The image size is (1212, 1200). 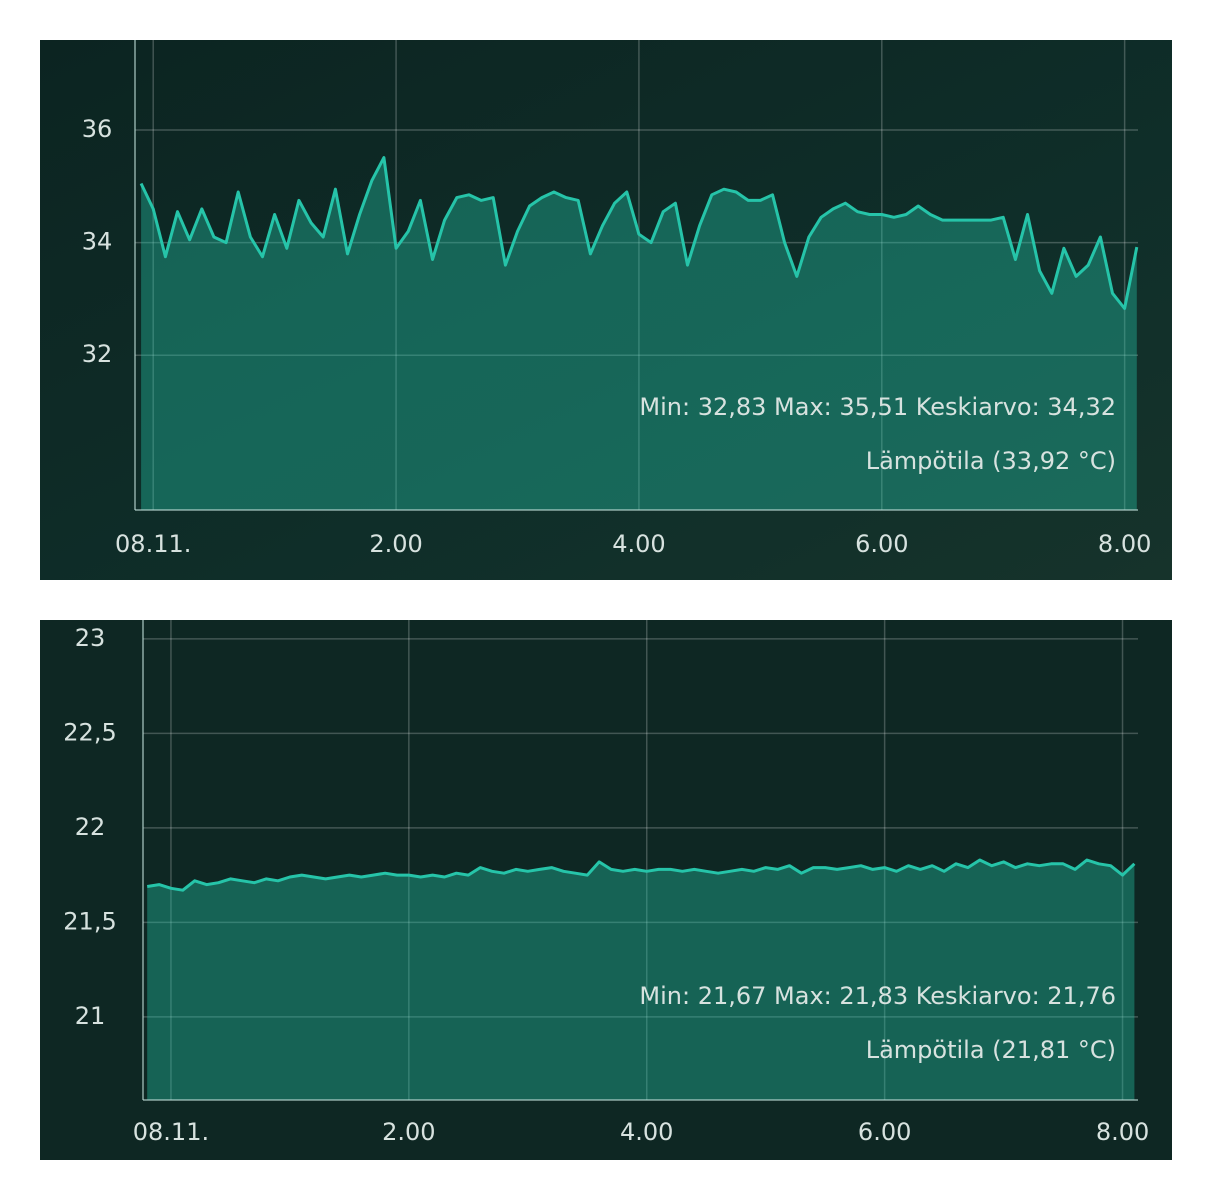 What do you see at coordinates (97, 129) in the screenshot?
I see `y-tick-label: 36` at bounding box center [97, 129].